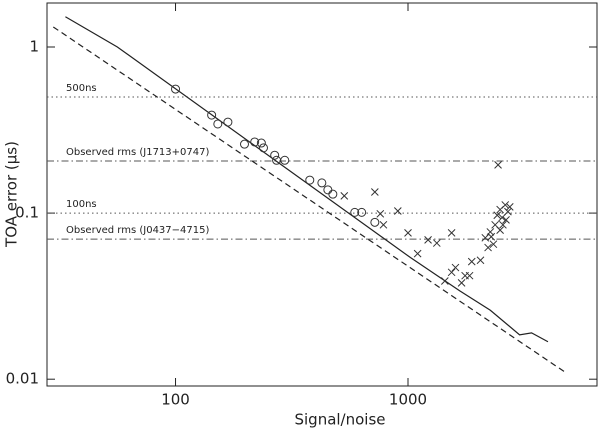  I want to click on y-tick-label: 0.01, so click(22, 379).